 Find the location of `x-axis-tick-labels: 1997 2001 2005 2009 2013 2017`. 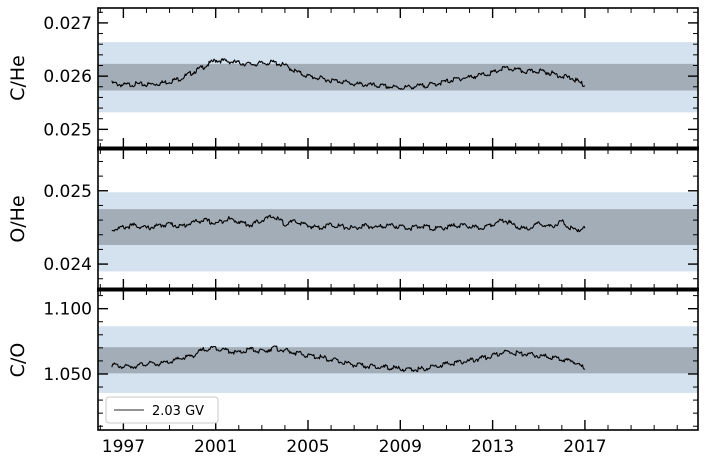

x-axis-tick-labels: 1997 2001 2005 2009 2013 2017 is located at coordinates (354, 447).